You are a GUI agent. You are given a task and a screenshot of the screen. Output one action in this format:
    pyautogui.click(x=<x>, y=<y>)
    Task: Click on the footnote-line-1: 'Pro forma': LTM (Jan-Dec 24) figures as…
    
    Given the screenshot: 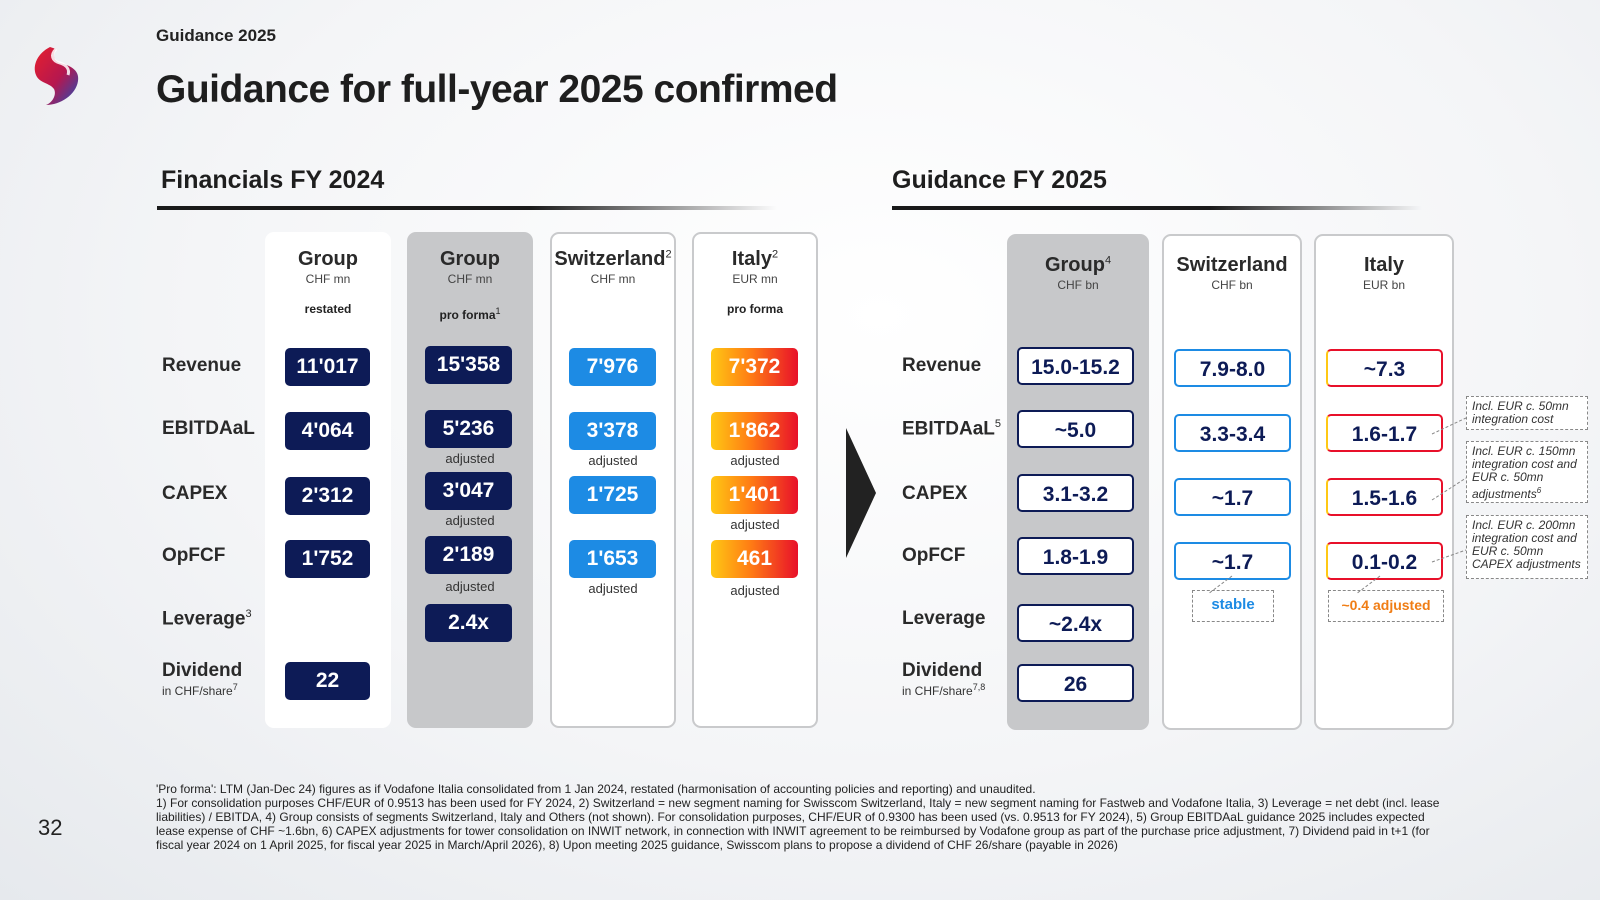 What is the action you would take?
    pyautogui.click(x=596, y=789)
    